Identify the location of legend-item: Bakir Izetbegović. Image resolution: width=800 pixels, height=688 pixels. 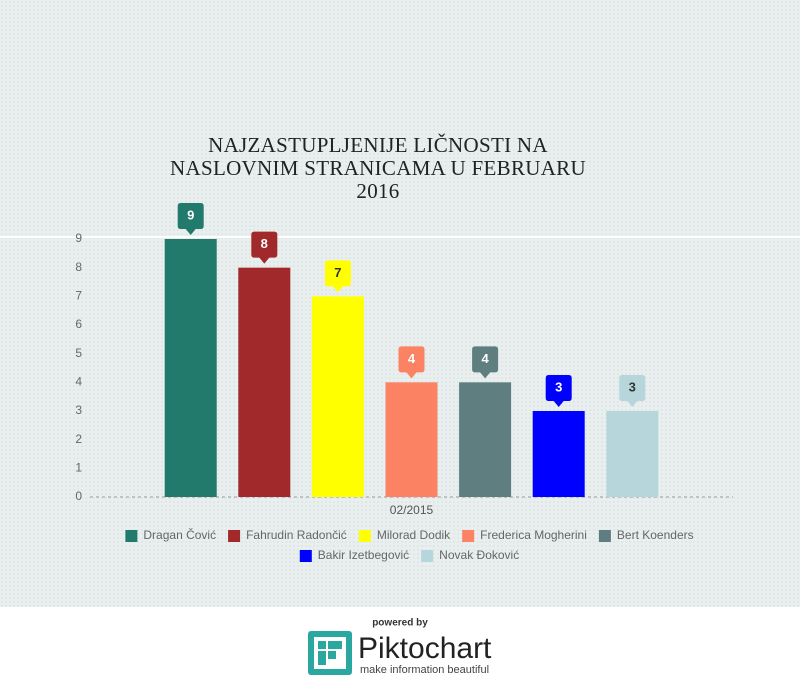
(354, 555).